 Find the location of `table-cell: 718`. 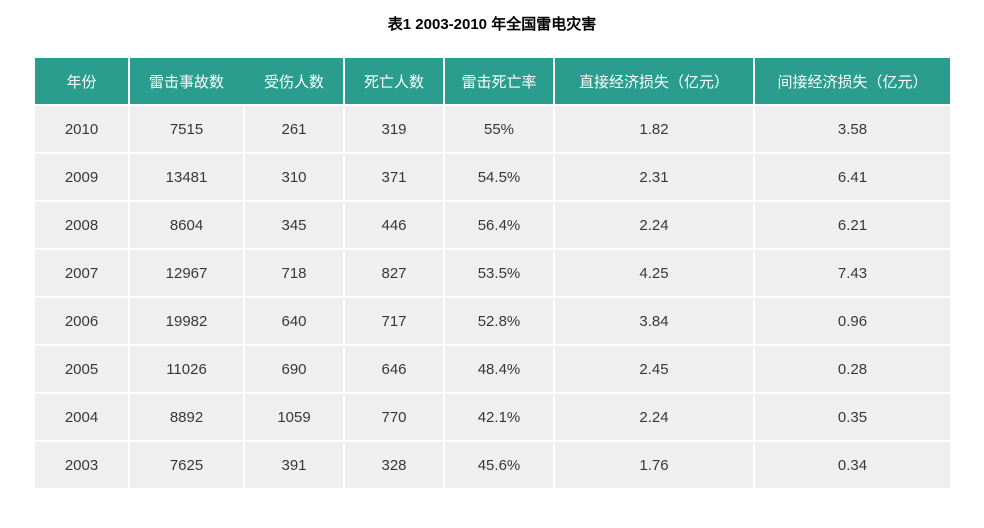

table-cell: 718 is located at coordinates (294, 273).